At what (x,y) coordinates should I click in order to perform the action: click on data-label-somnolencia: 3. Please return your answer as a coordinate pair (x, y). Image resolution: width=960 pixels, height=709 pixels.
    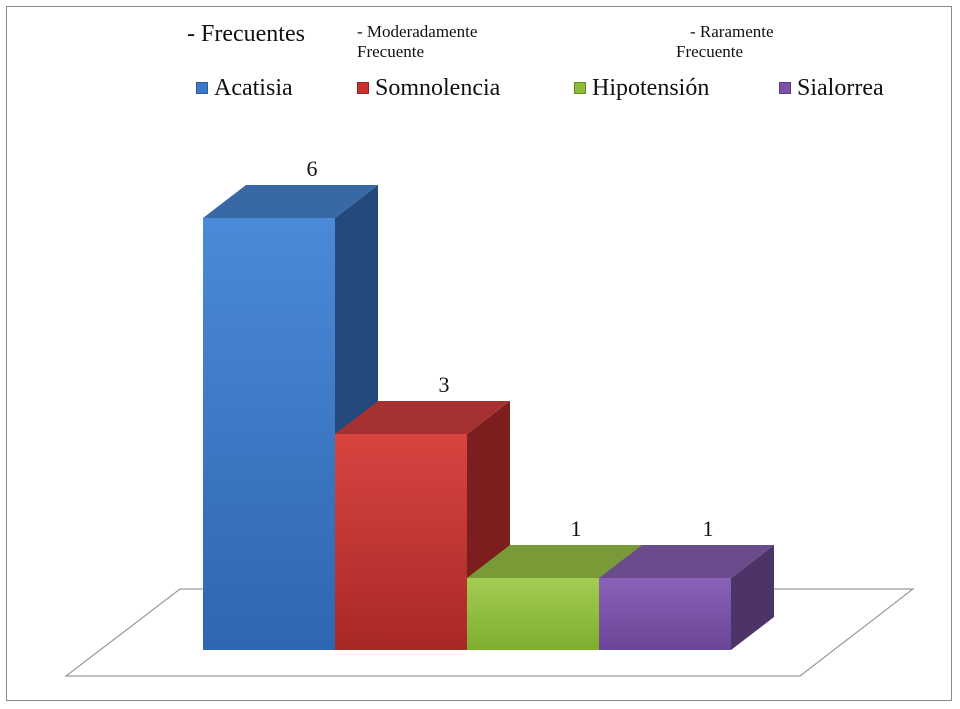
    Looking at the image, I should click on (444, 384).